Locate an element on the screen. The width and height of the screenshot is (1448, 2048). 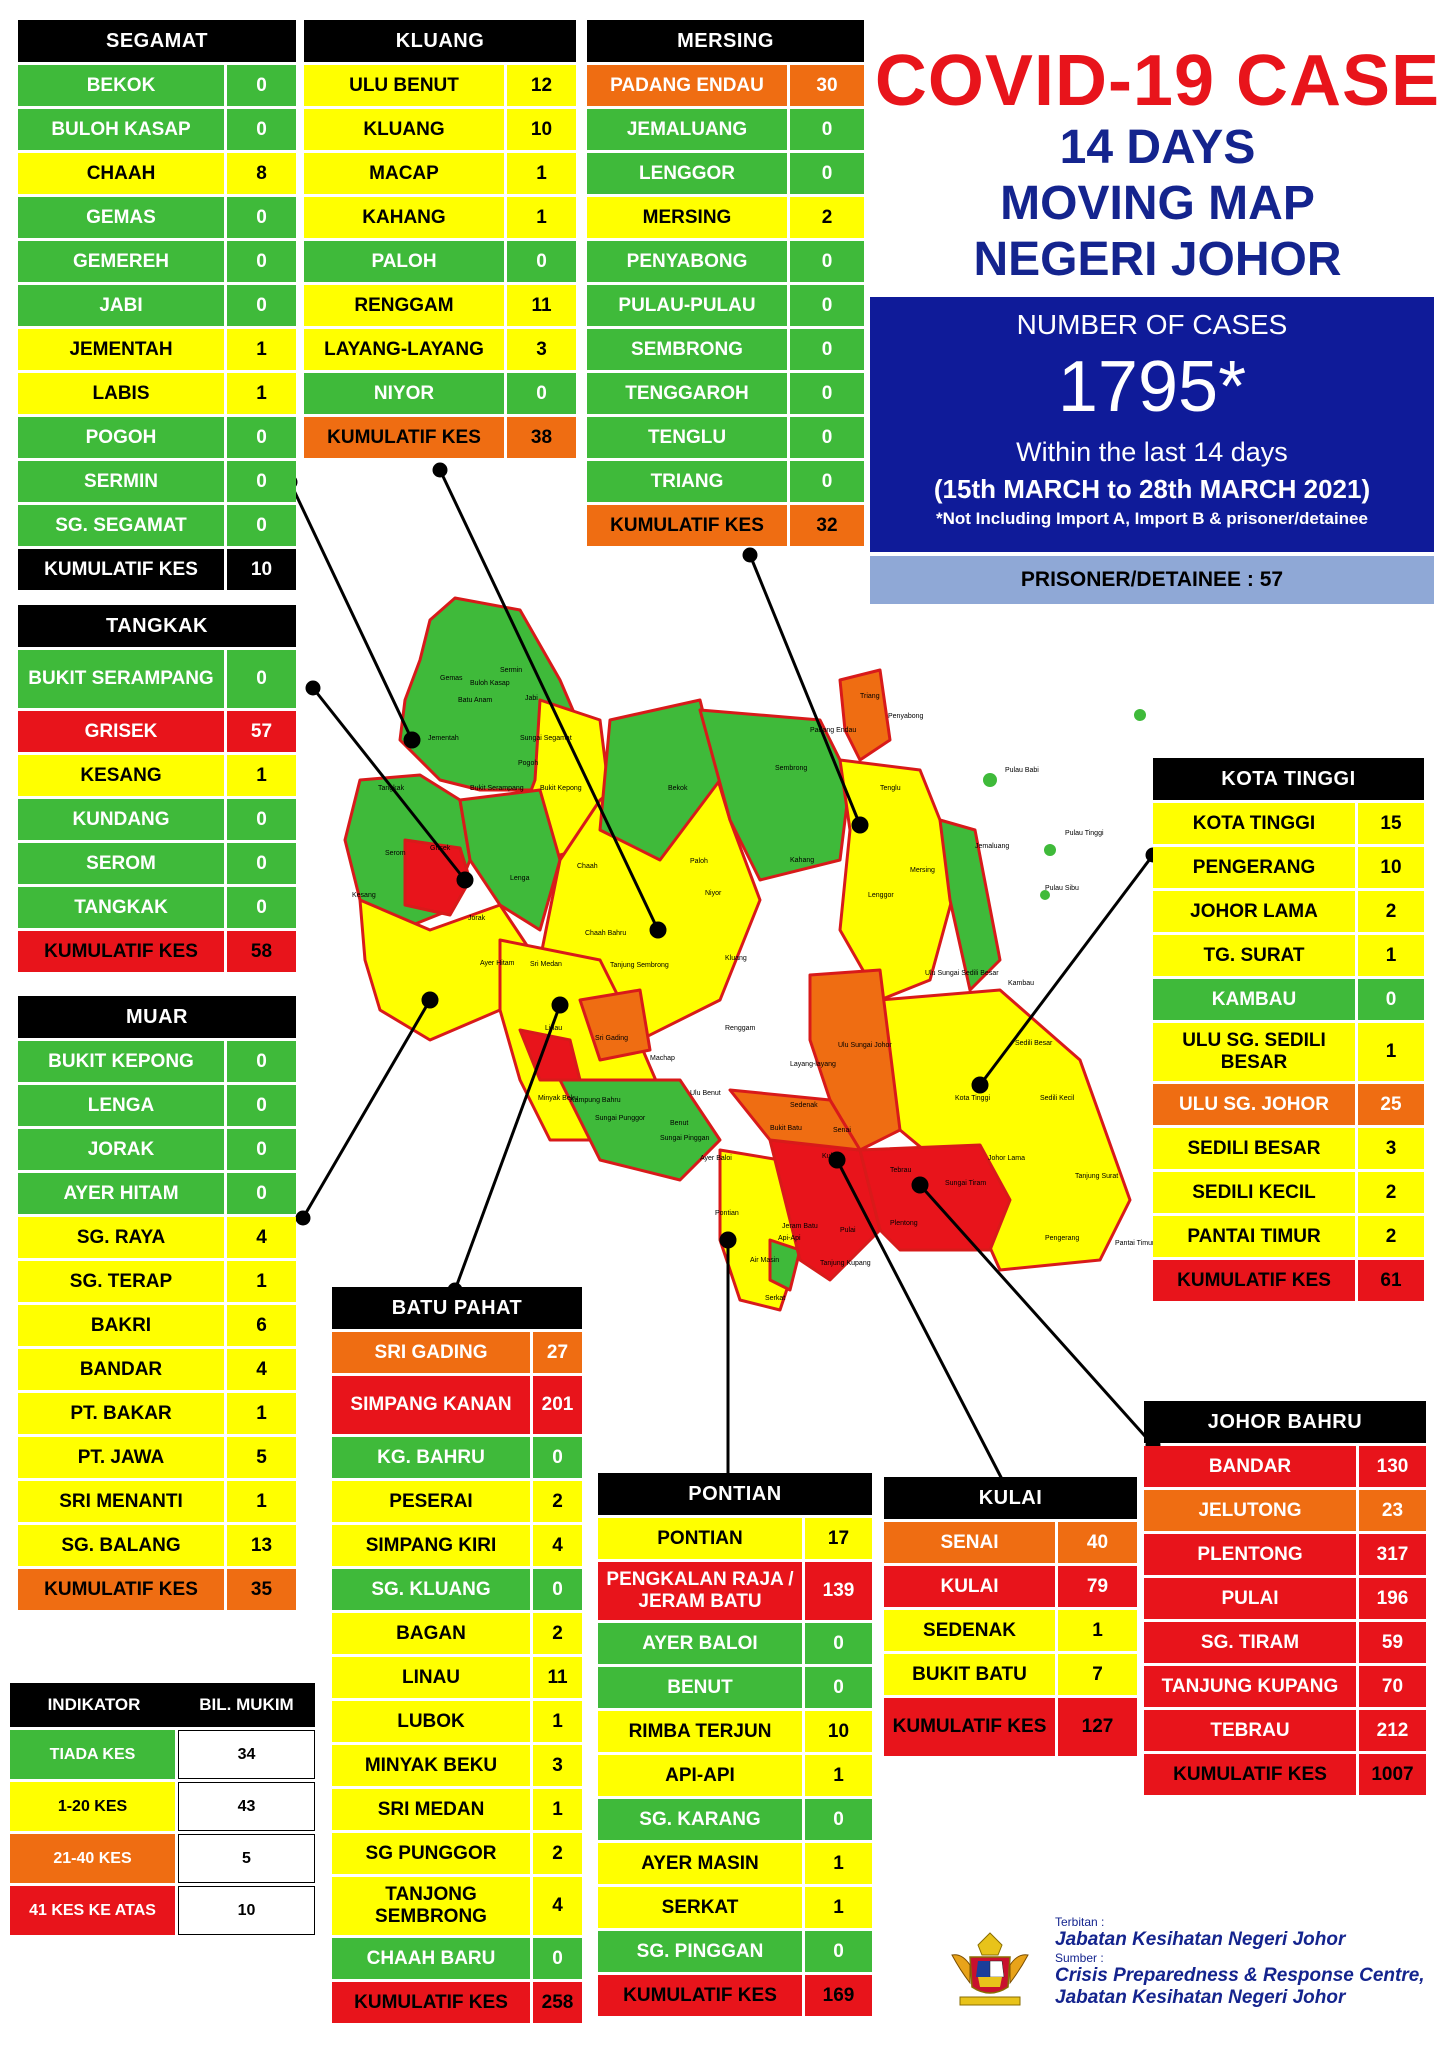
mukim-count: 11 is located at coordinates (557, 1677).